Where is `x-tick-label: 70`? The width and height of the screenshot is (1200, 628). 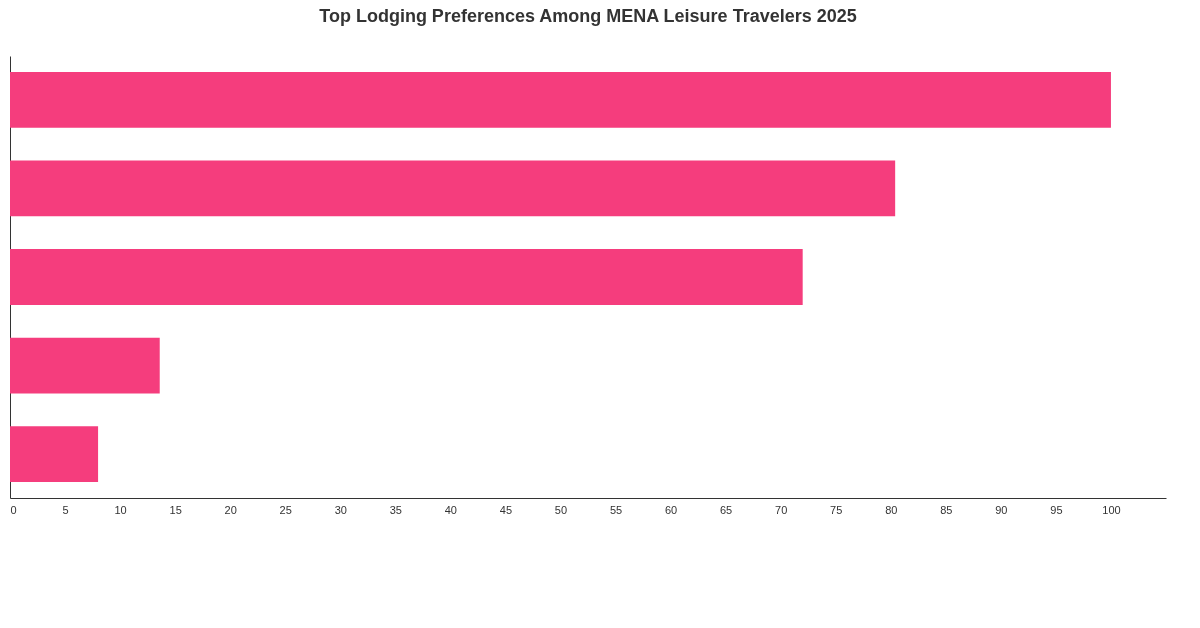
x-tick-label: 70 is located at coordinates (781, 509).